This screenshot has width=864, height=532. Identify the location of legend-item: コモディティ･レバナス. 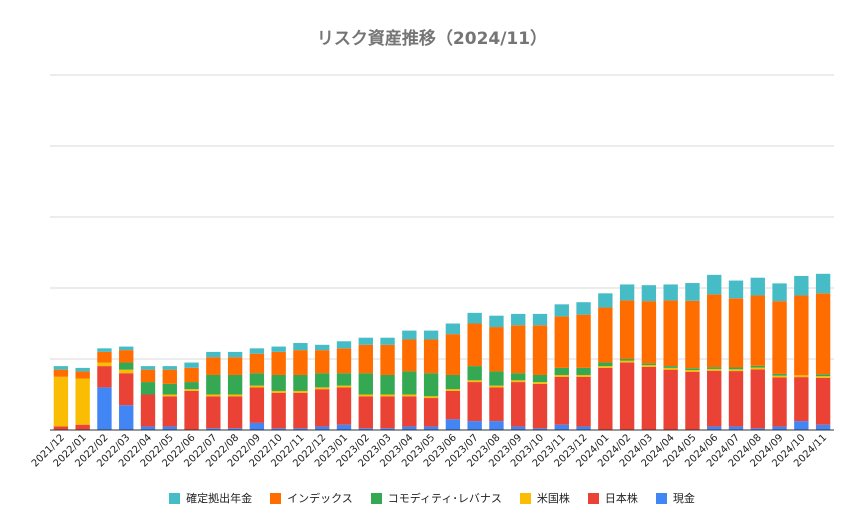
(436, 498).